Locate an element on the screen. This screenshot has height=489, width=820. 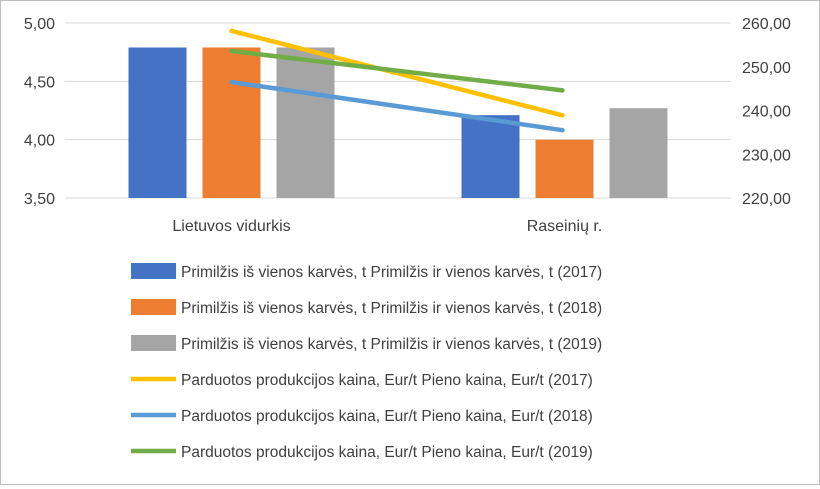
y-left-tick-label: 5,00 is located at coordinates (39, 24).